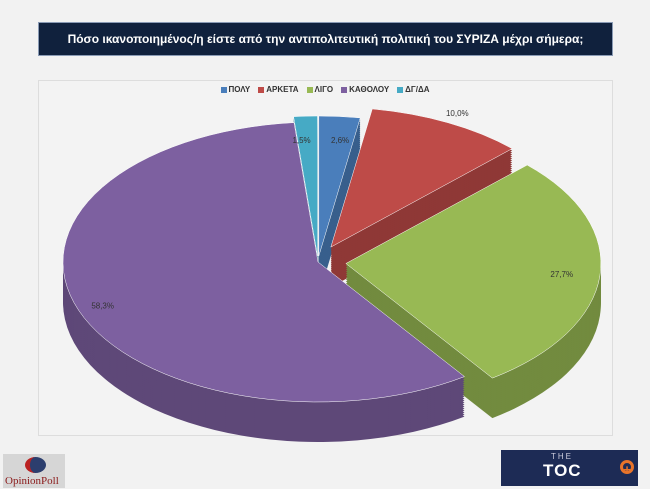 This screenshot has width=650, height=489. Describe the element at coordinates (340, 140) in the screenshot. I see `data-label: 2,6%` at that location.